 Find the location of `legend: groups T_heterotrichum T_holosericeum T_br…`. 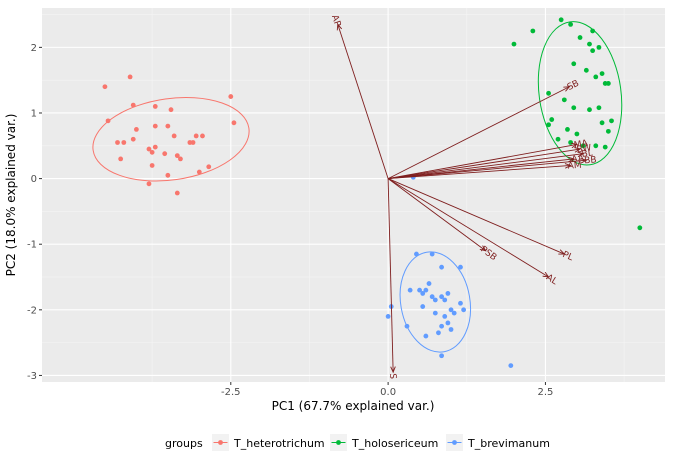

legend: groups T_heterotrichum T_holosericeum T_br… is located at coordinates (357, 442).